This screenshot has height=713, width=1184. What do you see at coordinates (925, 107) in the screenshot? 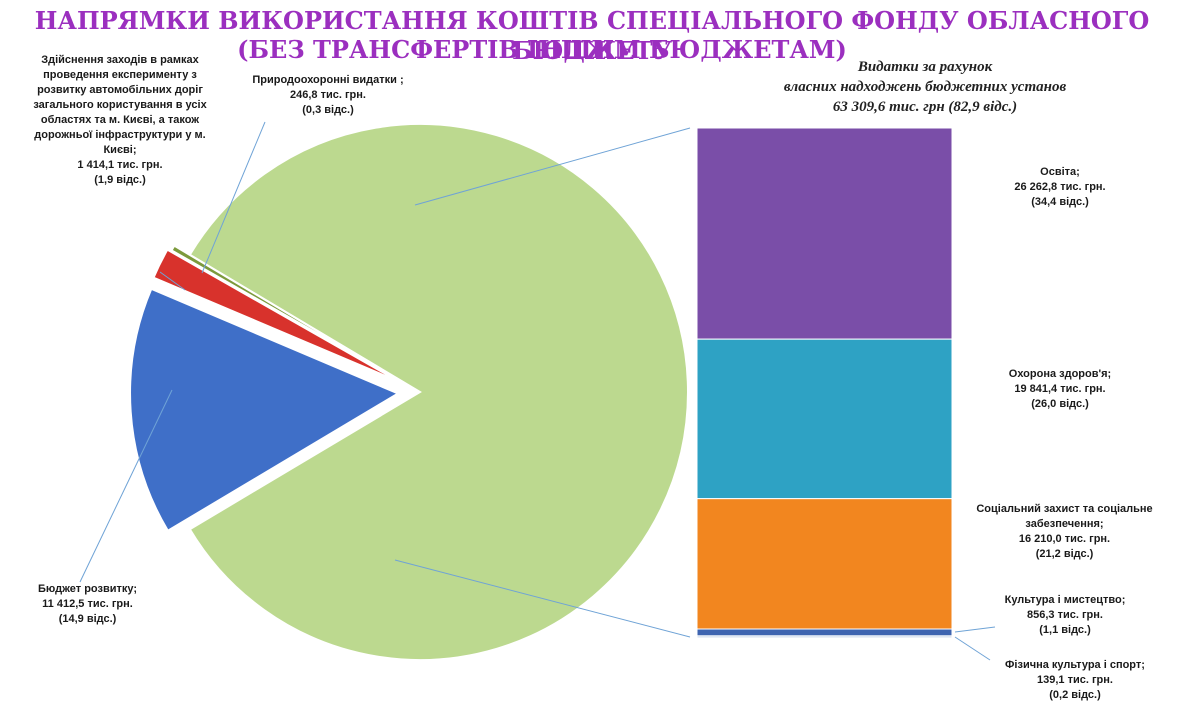
I see `bar-subtitle-line-3: 63 309,6 тис. грн (82,9 відс.)` at bounding box center [925, 107].